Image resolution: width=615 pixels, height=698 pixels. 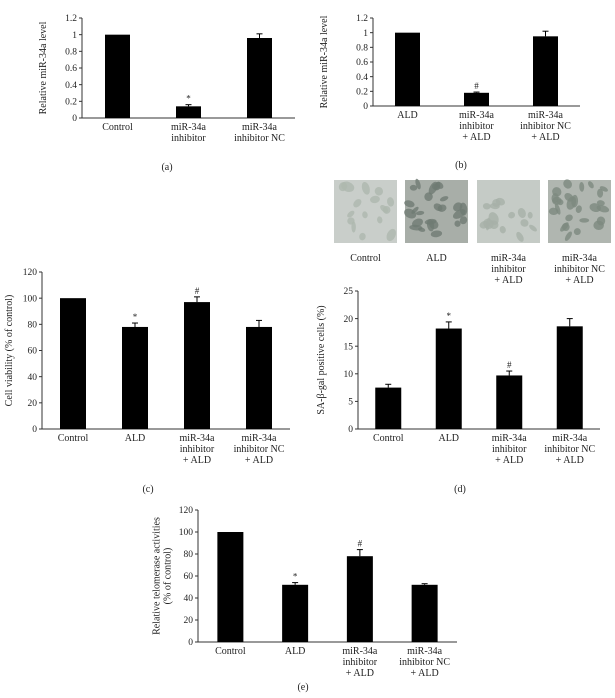 I want to click on panel-label: (d), so click(x=460, y=489).